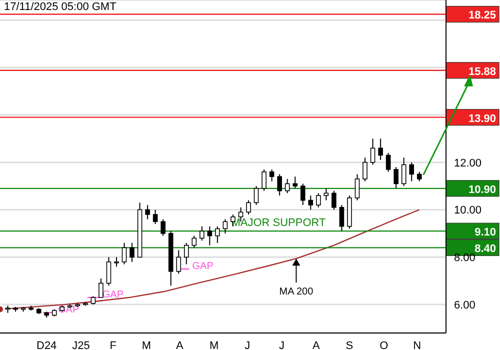 Image resolution: width=500 pixels, height=350 pixels. I want to click on x-tick-label: J25, so click(81, 345).